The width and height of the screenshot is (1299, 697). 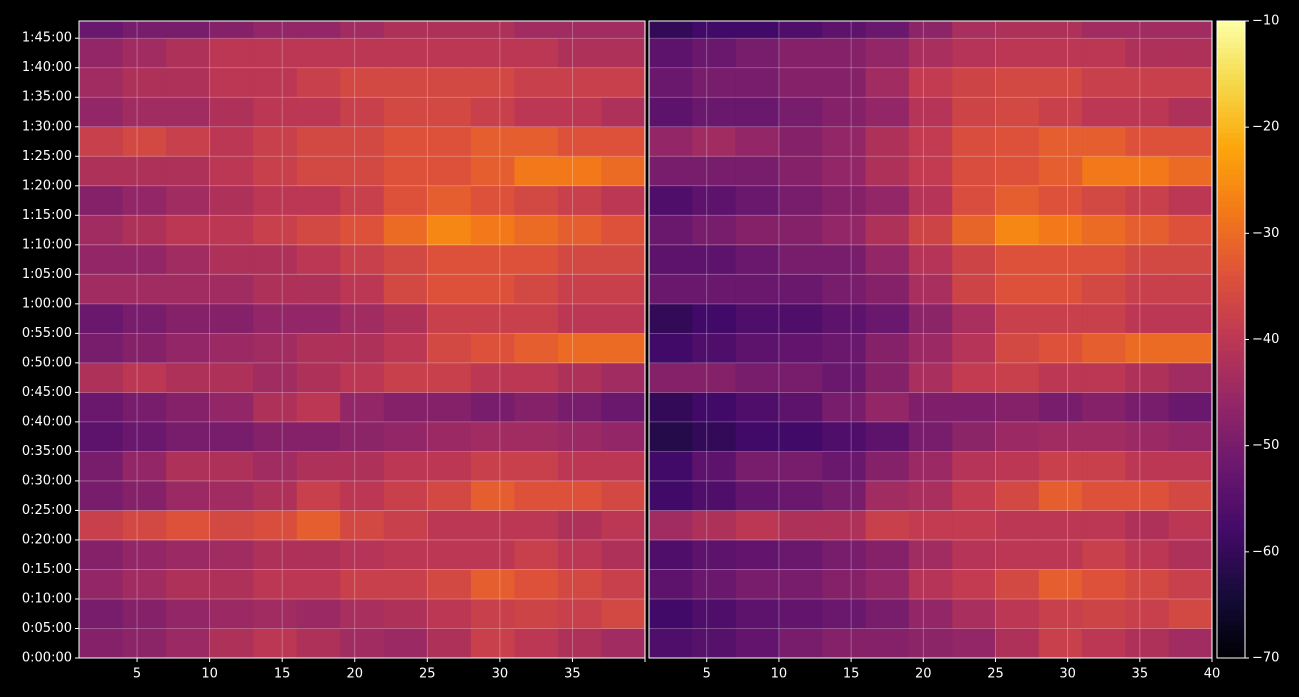 What do you see at coordinates (1265, 339) in the screenshot?
I see `colorbar-tick-label: −40` at bounding box center [1265, 339].